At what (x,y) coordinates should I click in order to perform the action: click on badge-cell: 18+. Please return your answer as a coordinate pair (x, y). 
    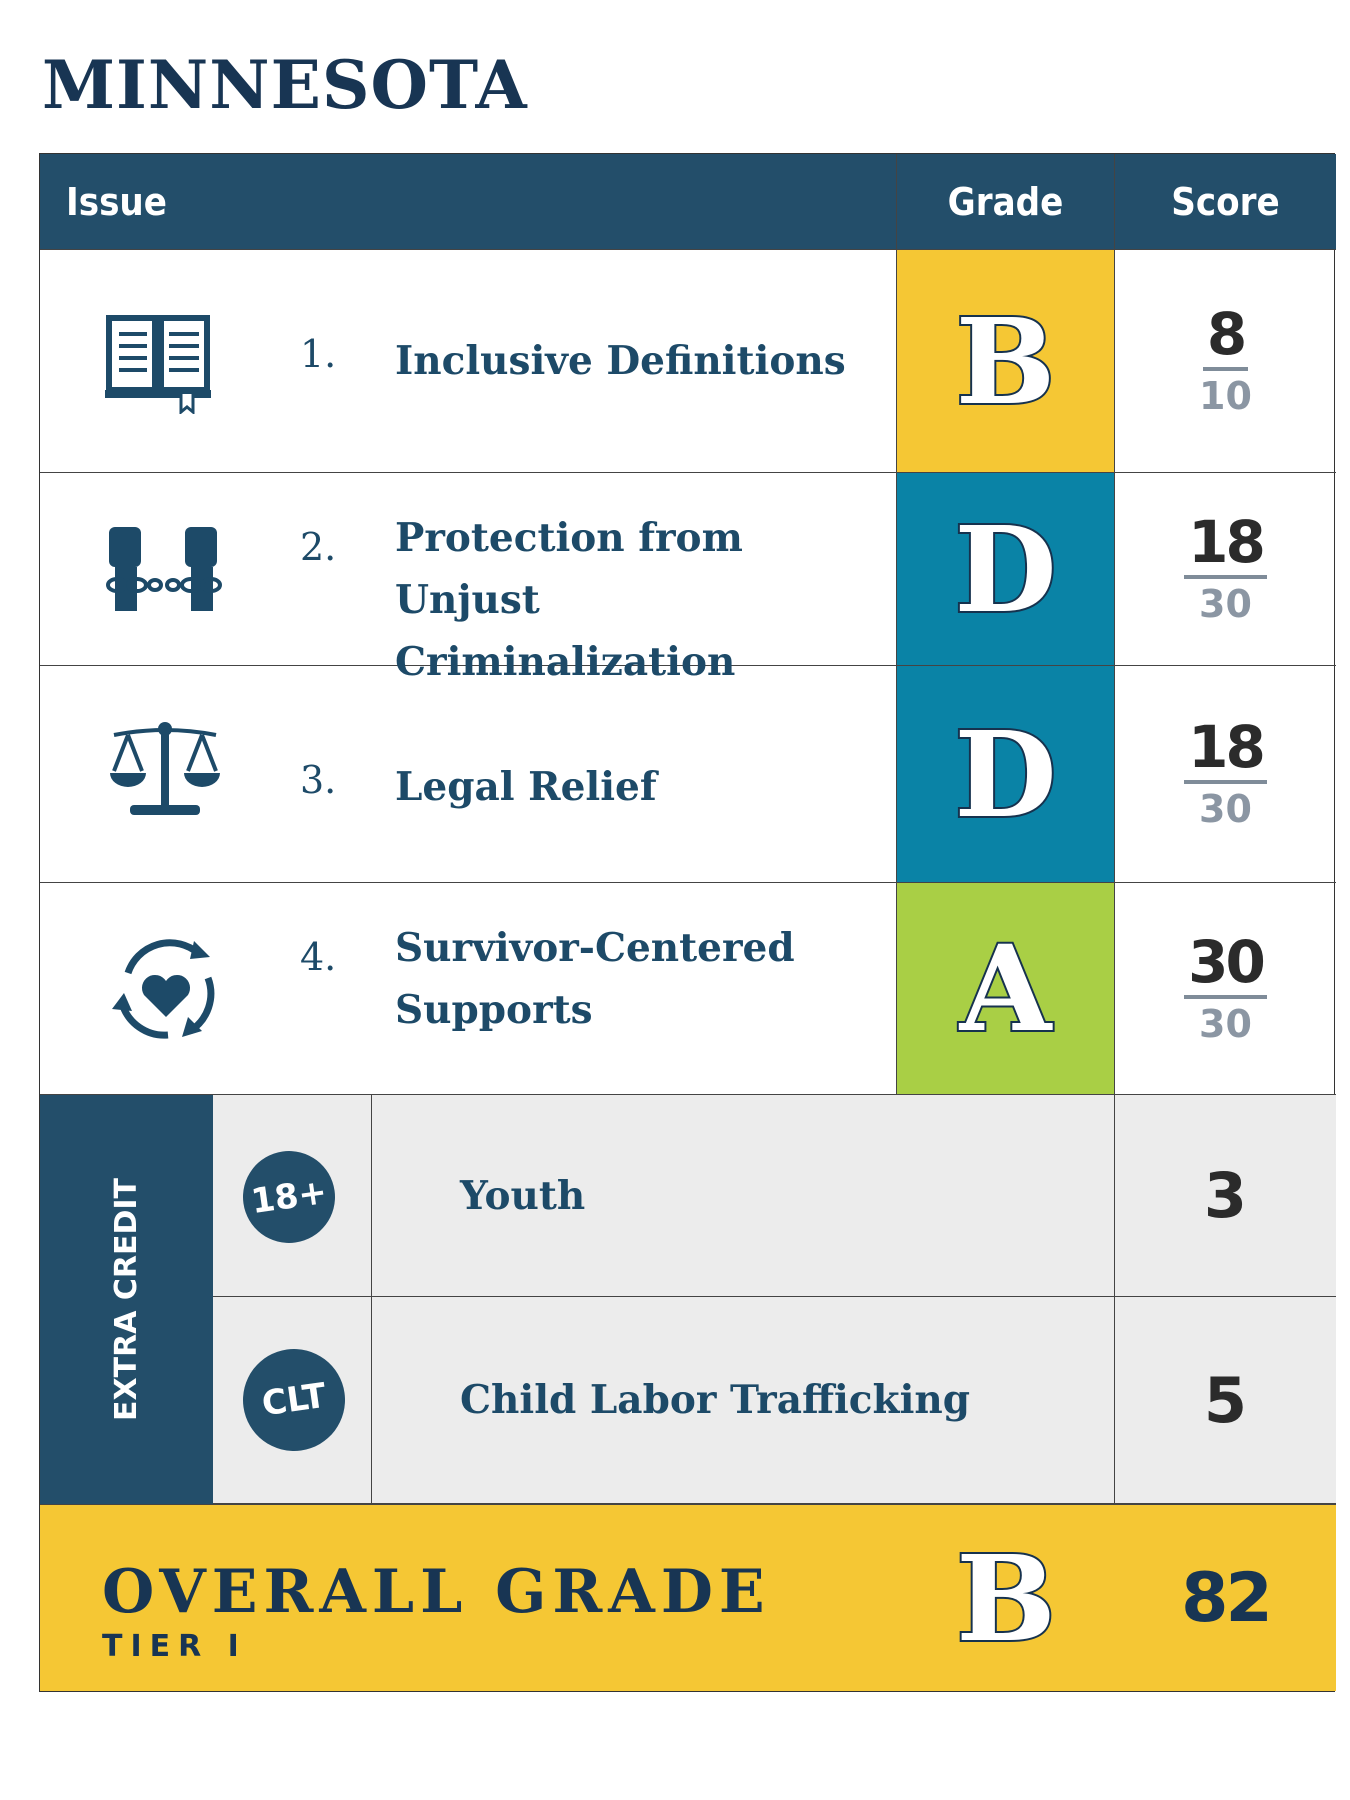
    Looking at the image, I should click on (292, 1196).